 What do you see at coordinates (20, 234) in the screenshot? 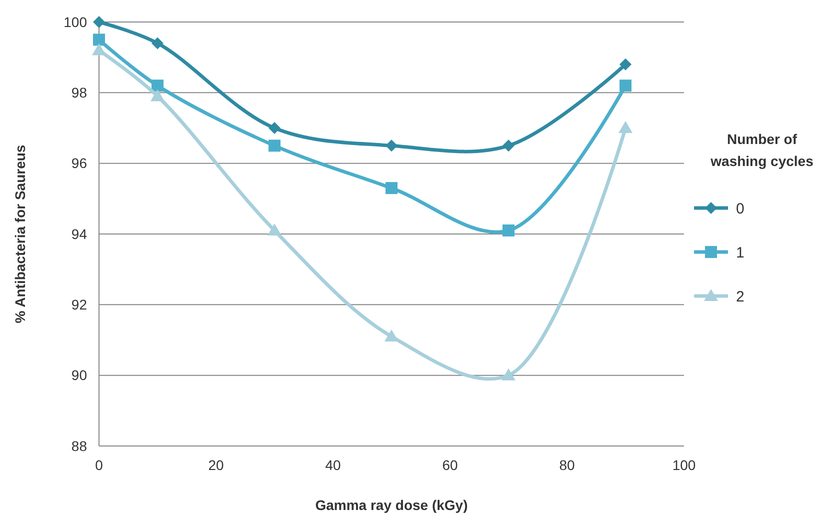
I see `y-axis-title: % Antibacteria for Saureus` at bounding box center [20, 234].